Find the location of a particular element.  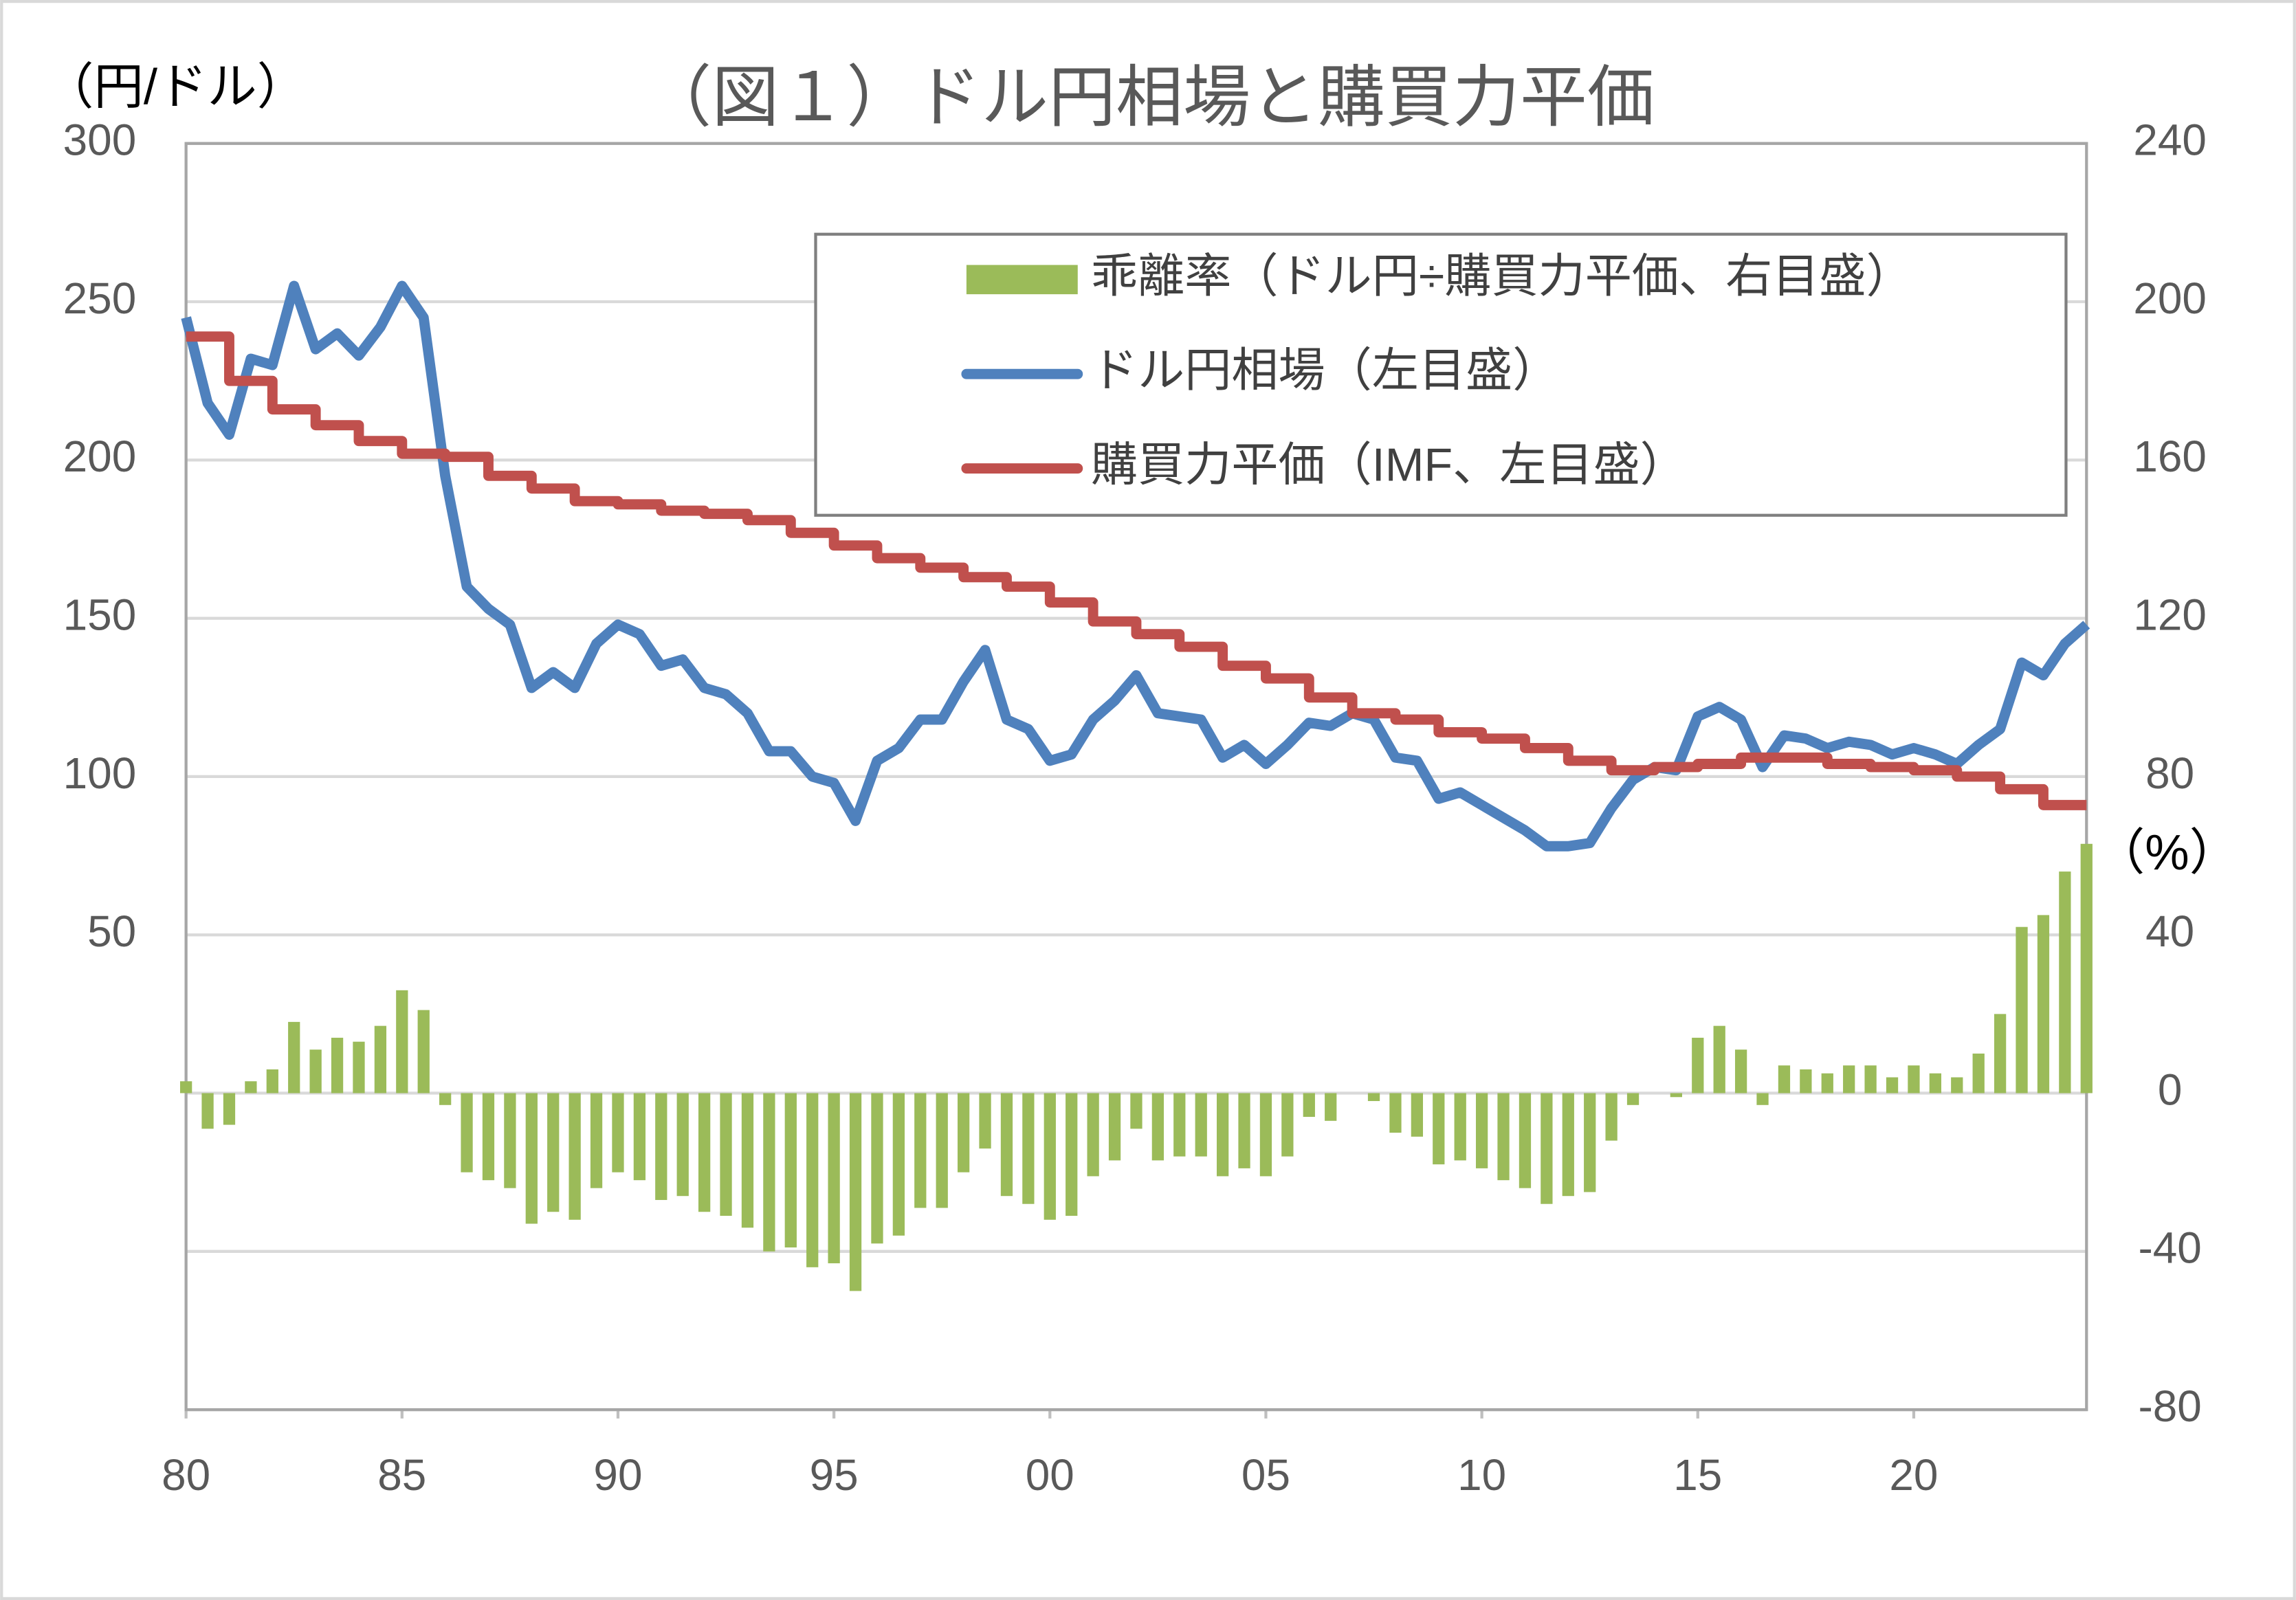

y2-tick-label: -80 is located at coordinates (2170, 1406).